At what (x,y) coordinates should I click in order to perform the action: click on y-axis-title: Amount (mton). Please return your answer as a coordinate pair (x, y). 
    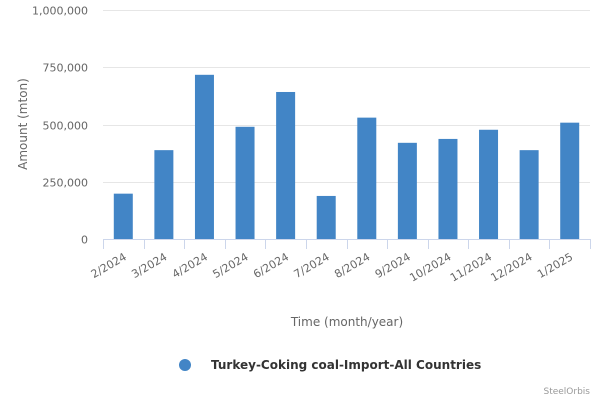
    Looking at the image, I should click on (23, 124).